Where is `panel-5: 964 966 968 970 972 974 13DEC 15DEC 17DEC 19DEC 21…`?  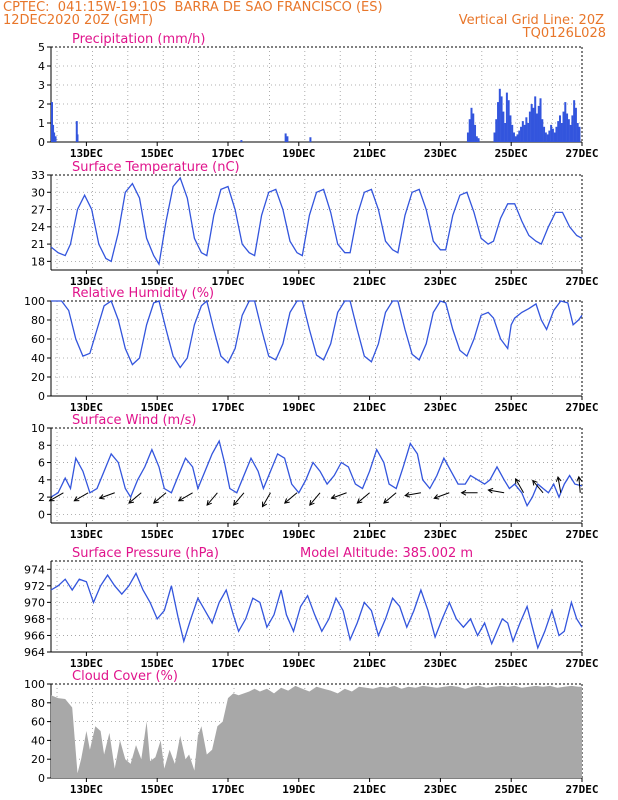
panel-5: 964 966 968 970 972 974 13DEC 15DEC 17DEC 19DEC 21… is located at coordinates (311, 608).